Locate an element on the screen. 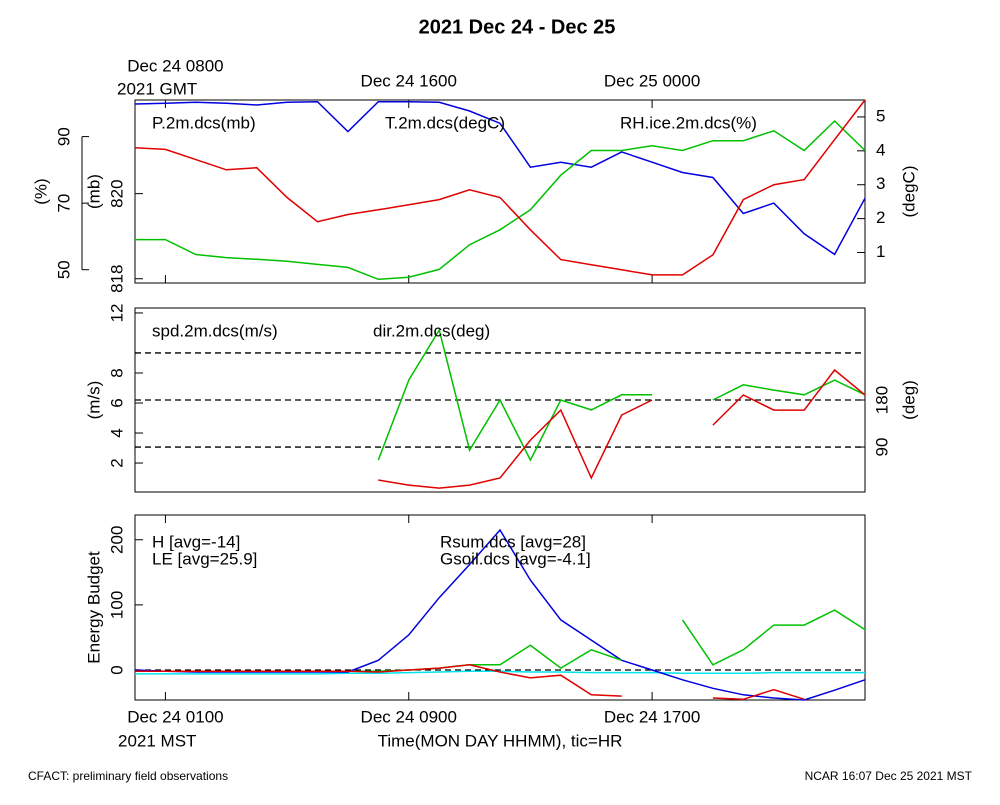 This screenshot has height=805, width=1000. y2-tick-label: 4 is located at coordinates (880, 149).